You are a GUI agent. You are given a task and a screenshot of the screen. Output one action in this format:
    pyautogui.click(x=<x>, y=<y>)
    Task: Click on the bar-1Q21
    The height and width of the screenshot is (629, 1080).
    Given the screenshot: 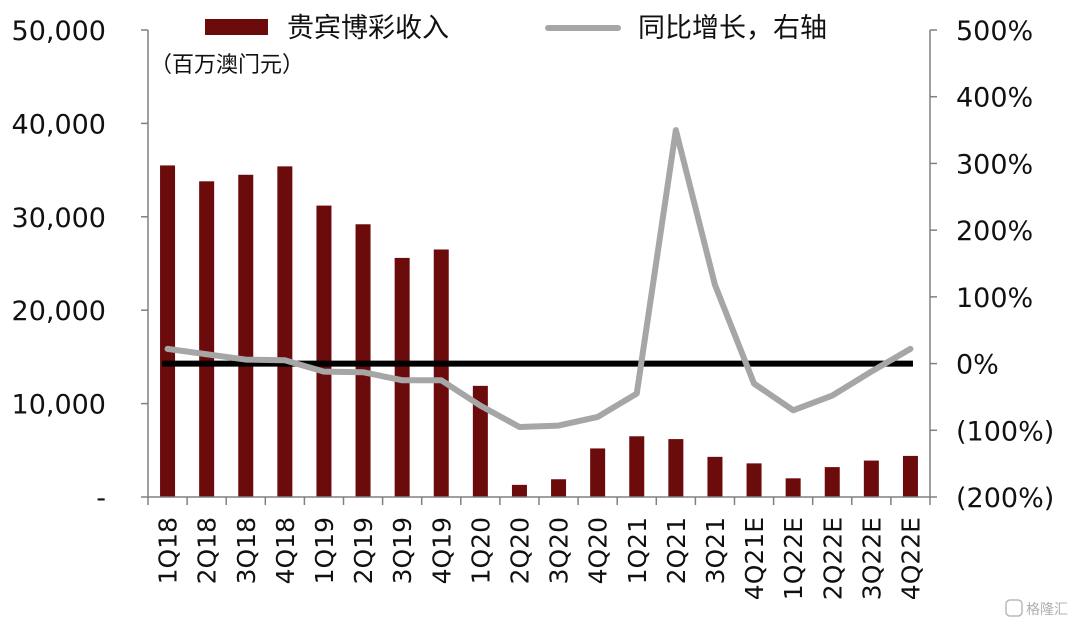 What is the action you would take?
    pyautogui.click(x=637, y=466)
    